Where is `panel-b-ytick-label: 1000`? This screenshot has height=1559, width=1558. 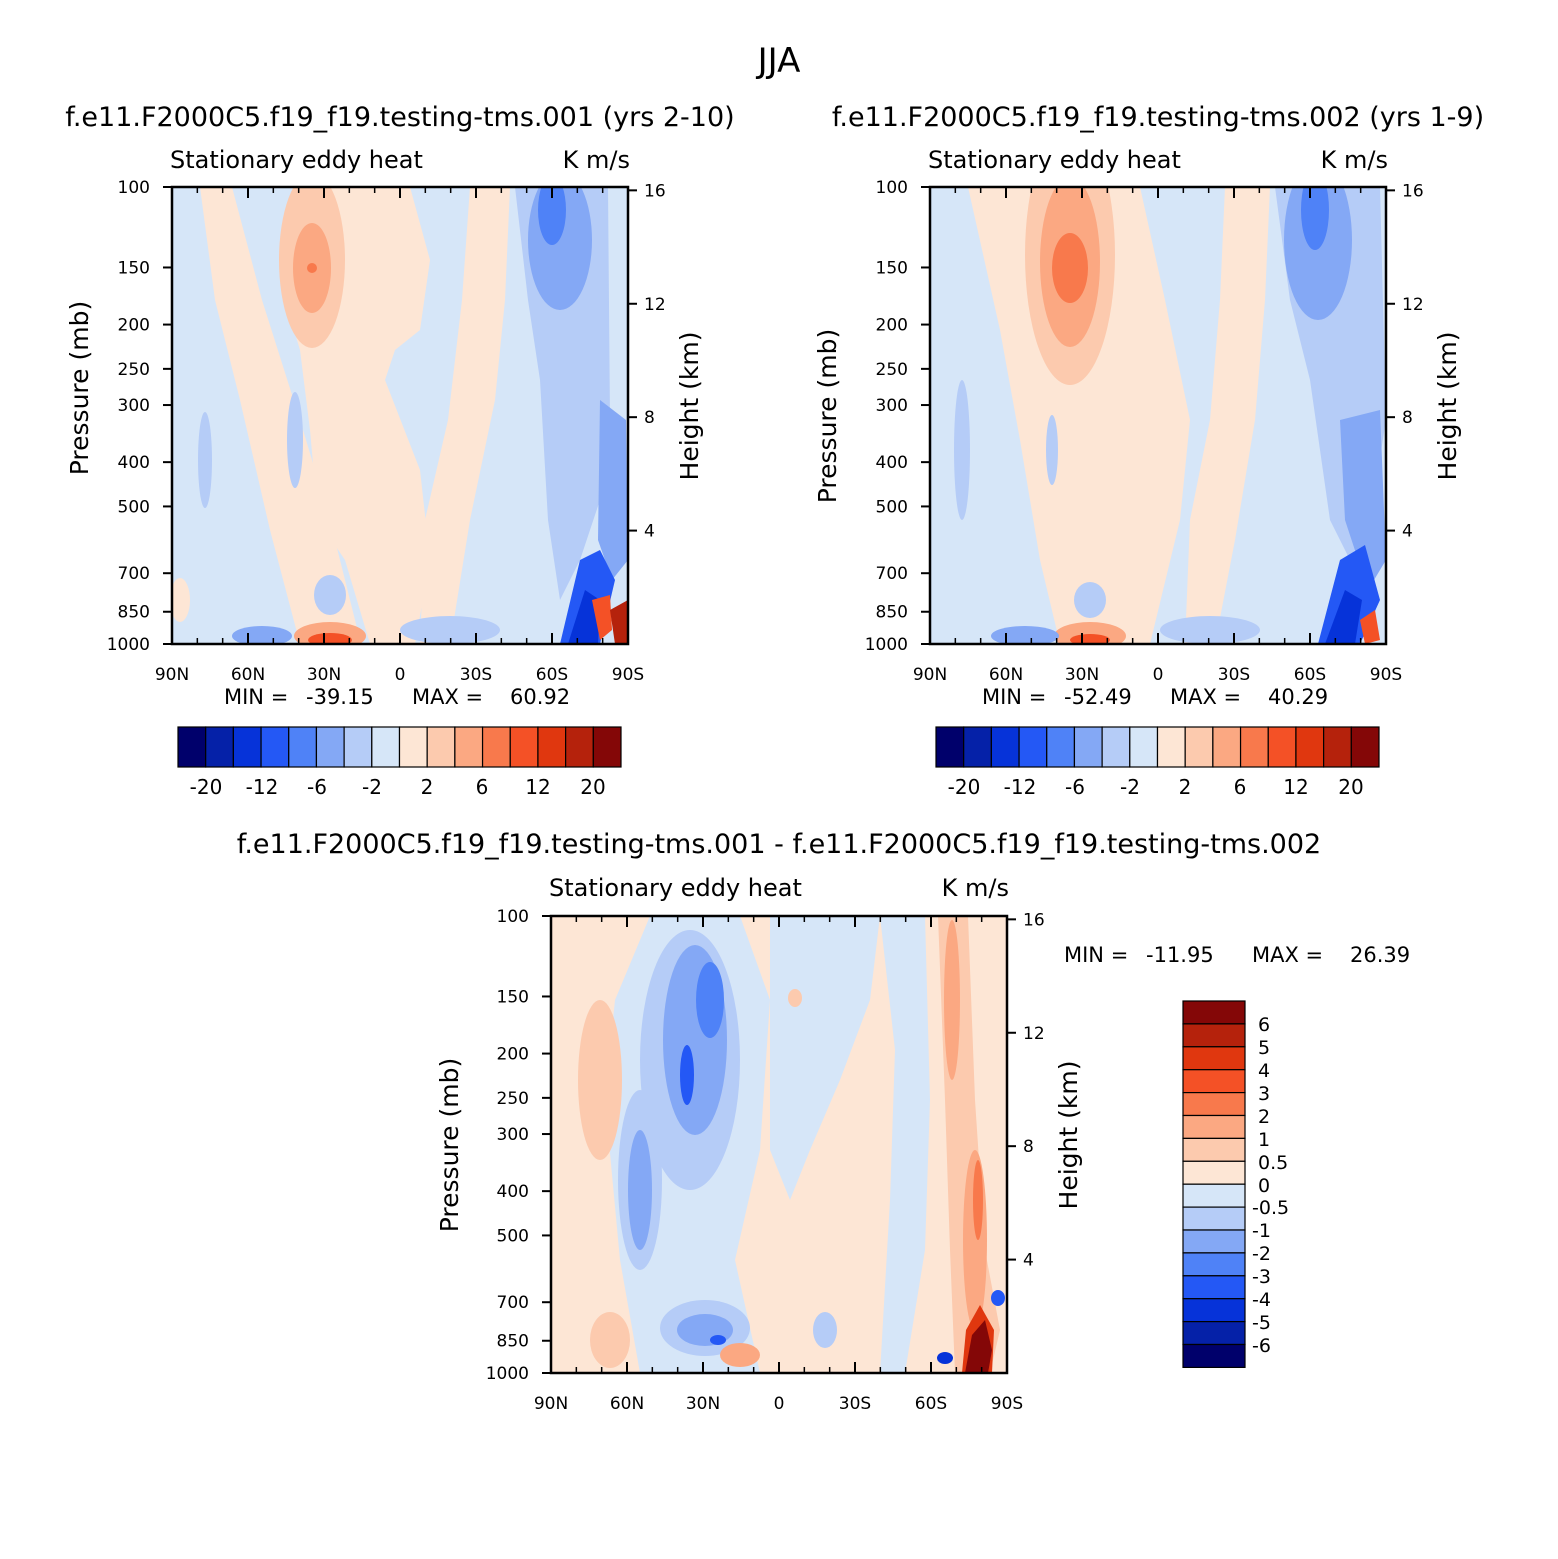 panel-b-ytick-label: 1000 is located at coordinates (886, 645).